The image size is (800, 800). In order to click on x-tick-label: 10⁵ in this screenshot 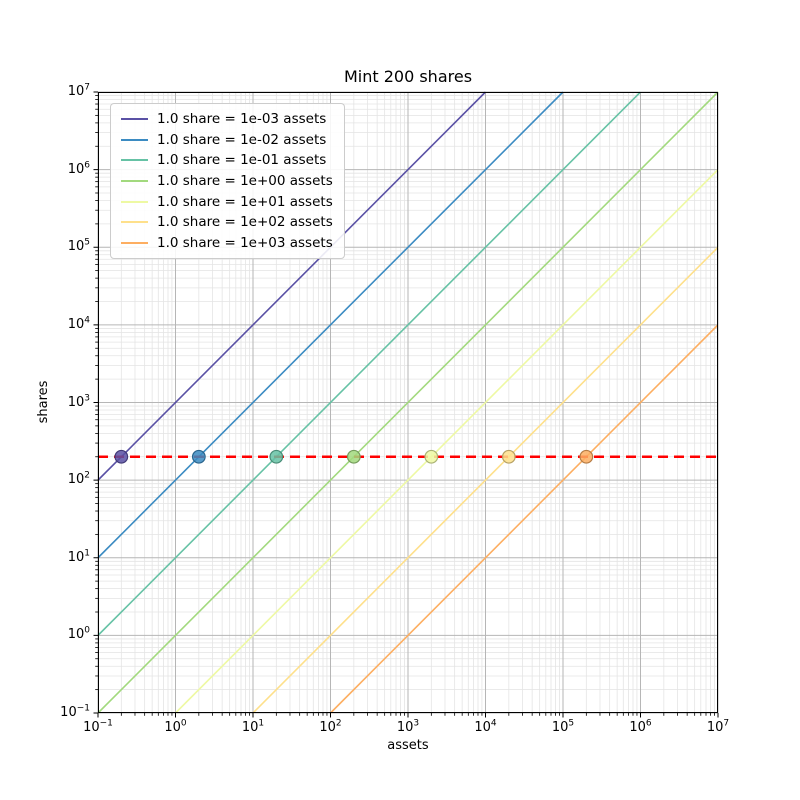, I will do `click(563, 726)`.